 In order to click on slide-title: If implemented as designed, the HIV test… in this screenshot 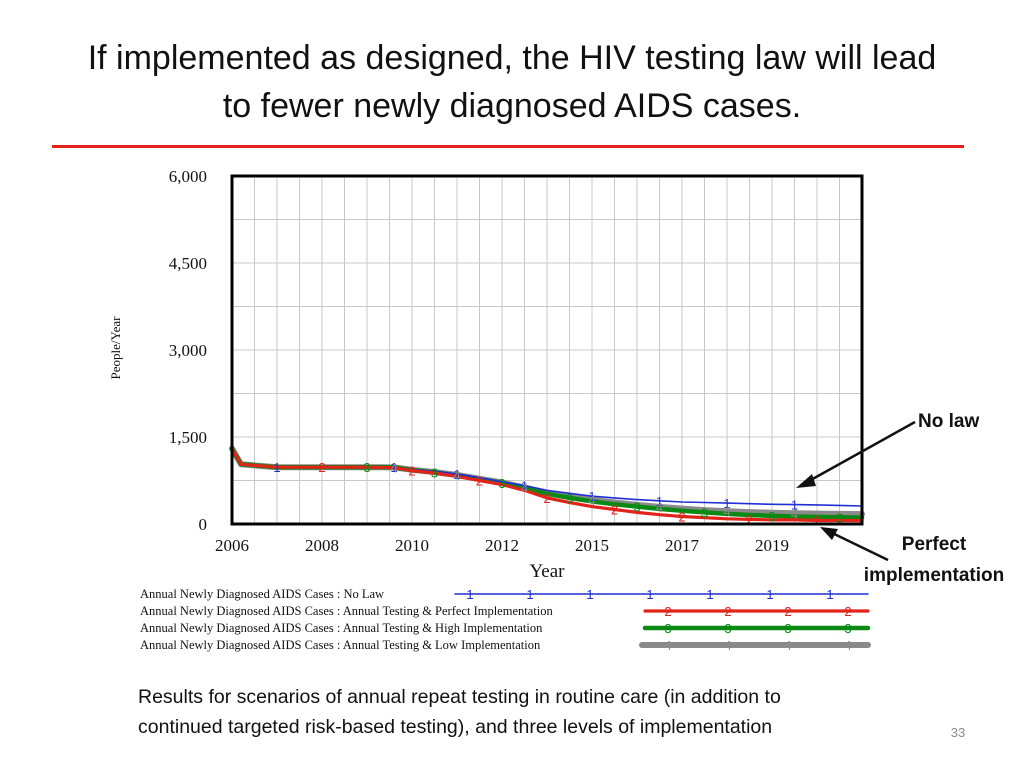, I will do `click(512, 82)`.